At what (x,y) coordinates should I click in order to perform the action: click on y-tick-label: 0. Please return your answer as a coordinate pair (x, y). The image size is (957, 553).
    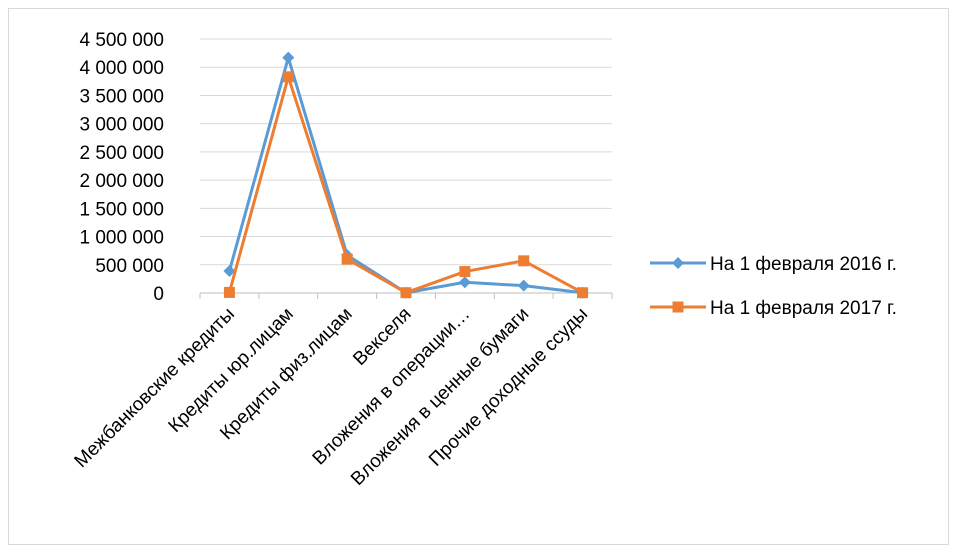
    Looking at the image, I should click on (158, 294).